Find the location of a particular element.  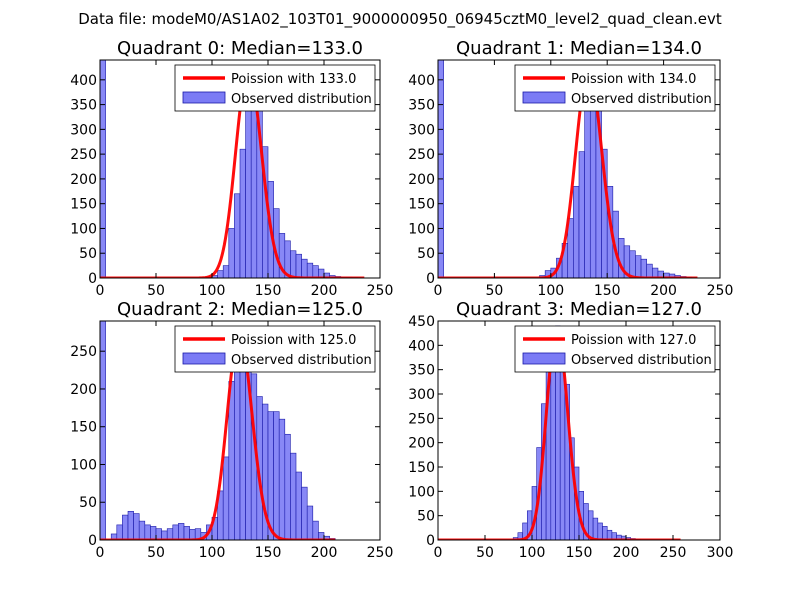

legend-line-label: Poission with 125.0 is located at coordinates (293, 340).